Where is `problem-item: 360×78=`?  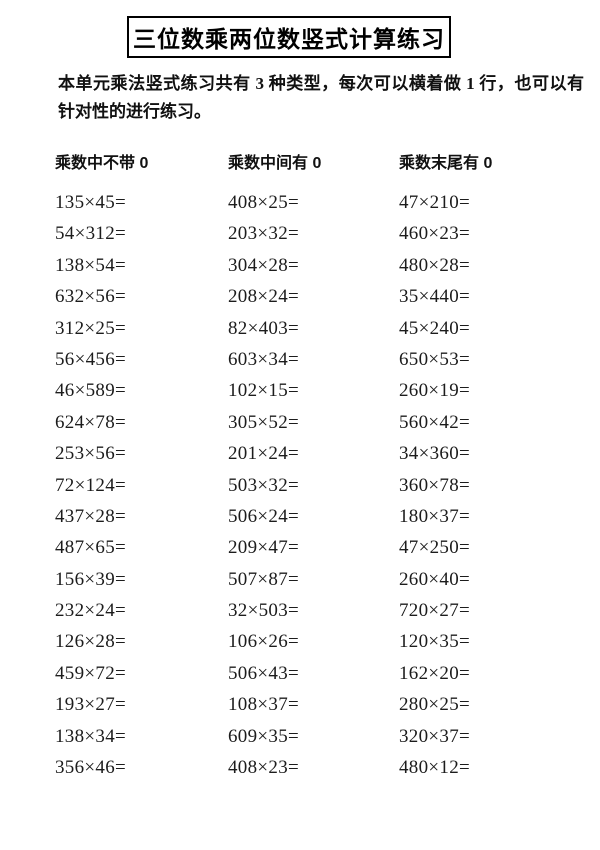 problem-item: 360×78= is located at coordinates (435, 485).